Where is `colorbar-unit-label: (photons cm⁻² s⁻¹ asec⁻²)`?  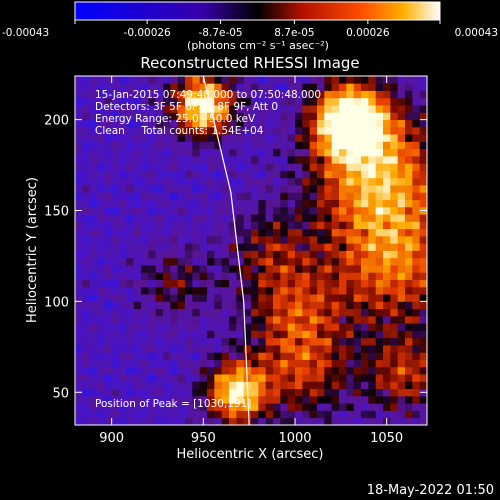
colorbar-unit-label: (photons cm⁻² s⁻¹ asec⁻²) is located at coordinates (258, 45).